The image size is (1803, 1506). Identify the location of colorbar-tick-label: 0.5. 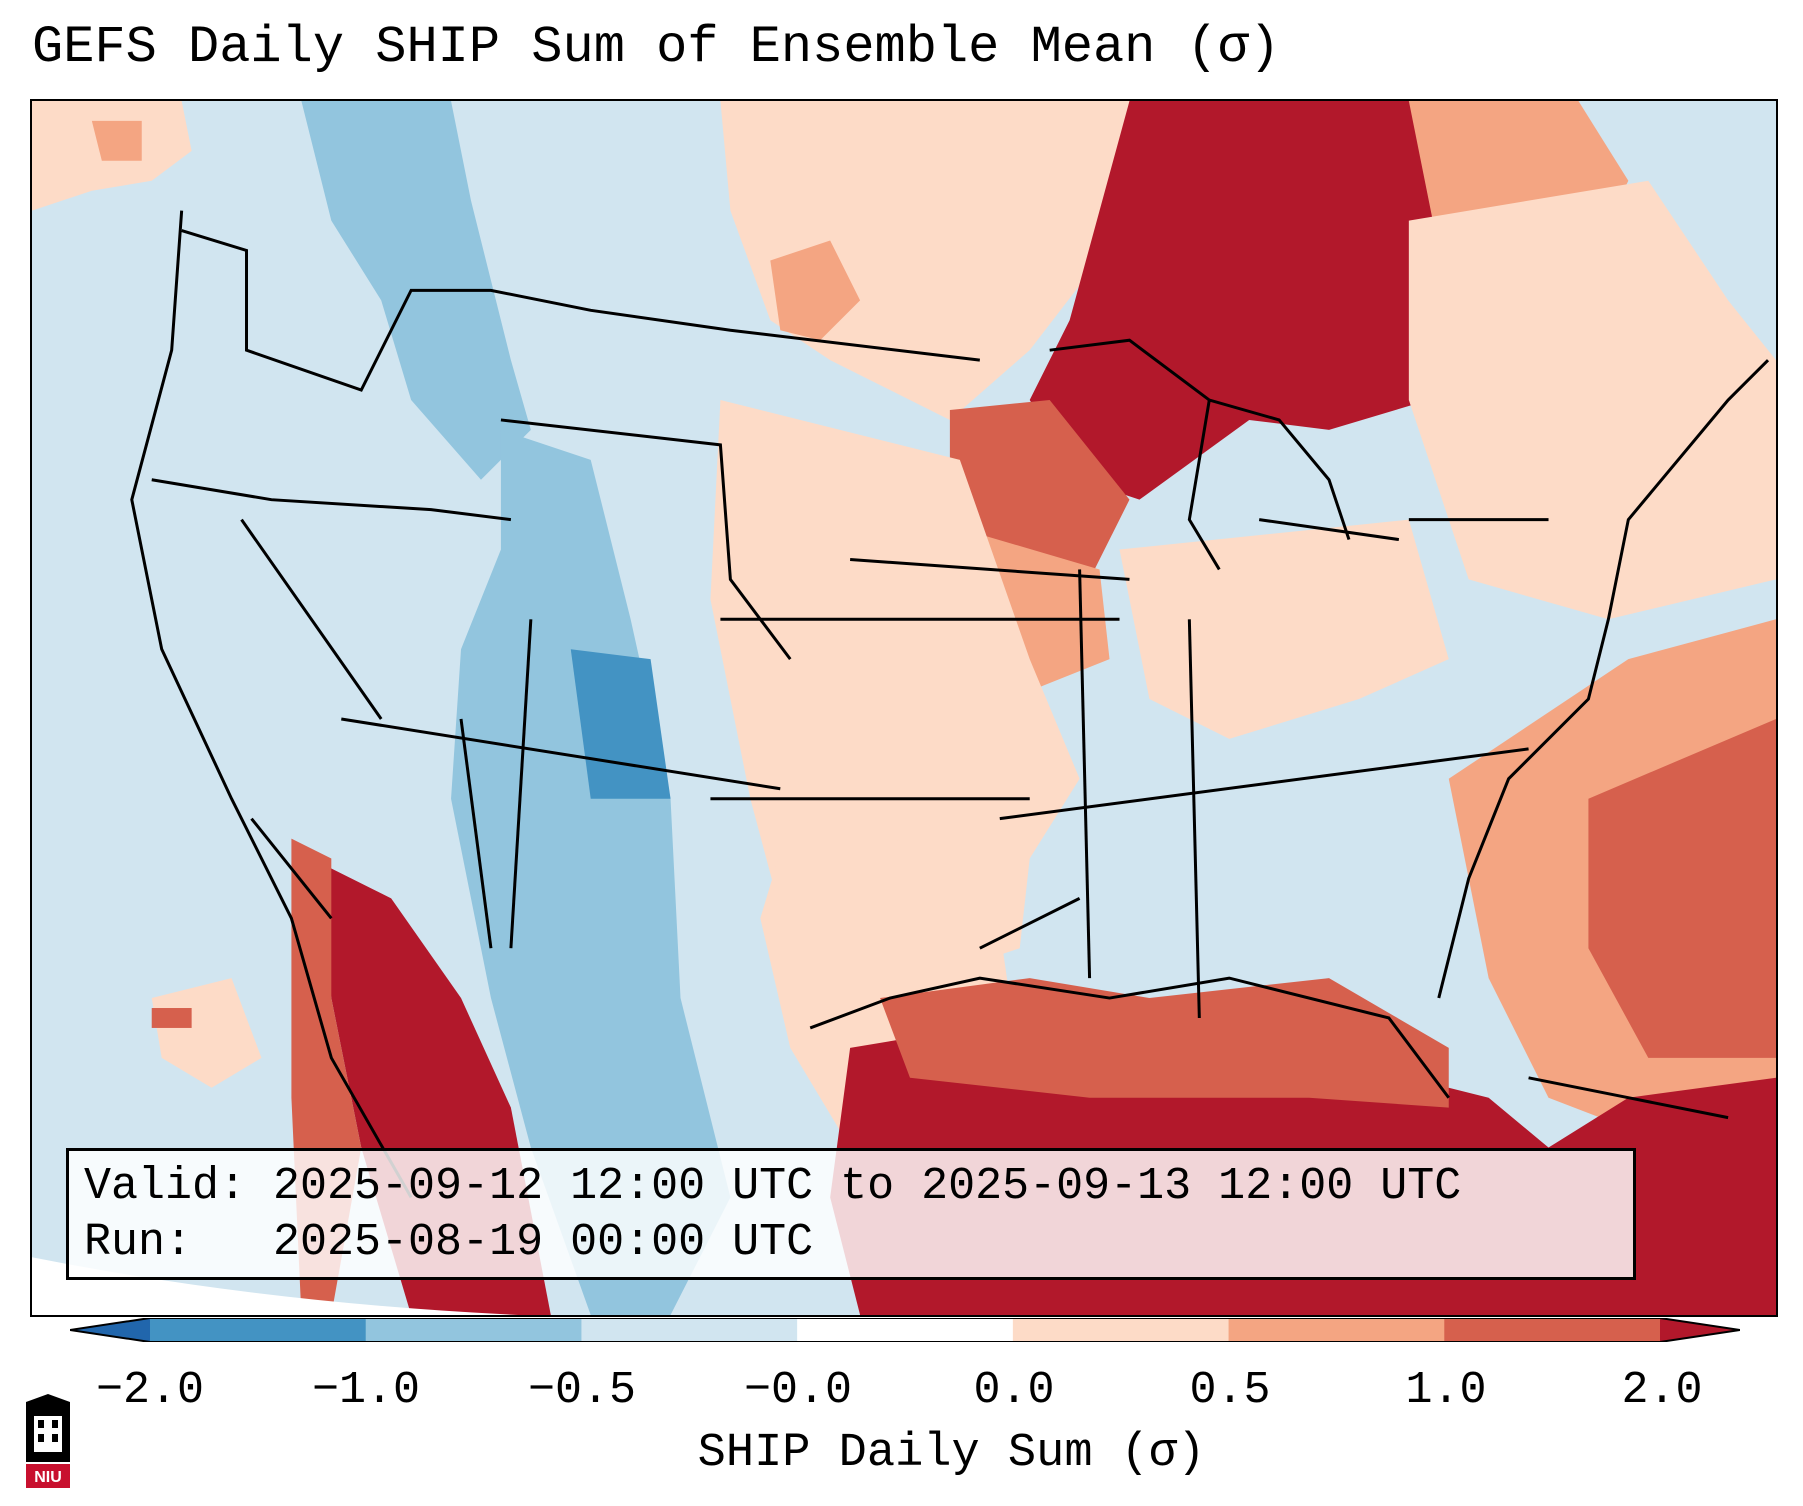
(1230, 1390).